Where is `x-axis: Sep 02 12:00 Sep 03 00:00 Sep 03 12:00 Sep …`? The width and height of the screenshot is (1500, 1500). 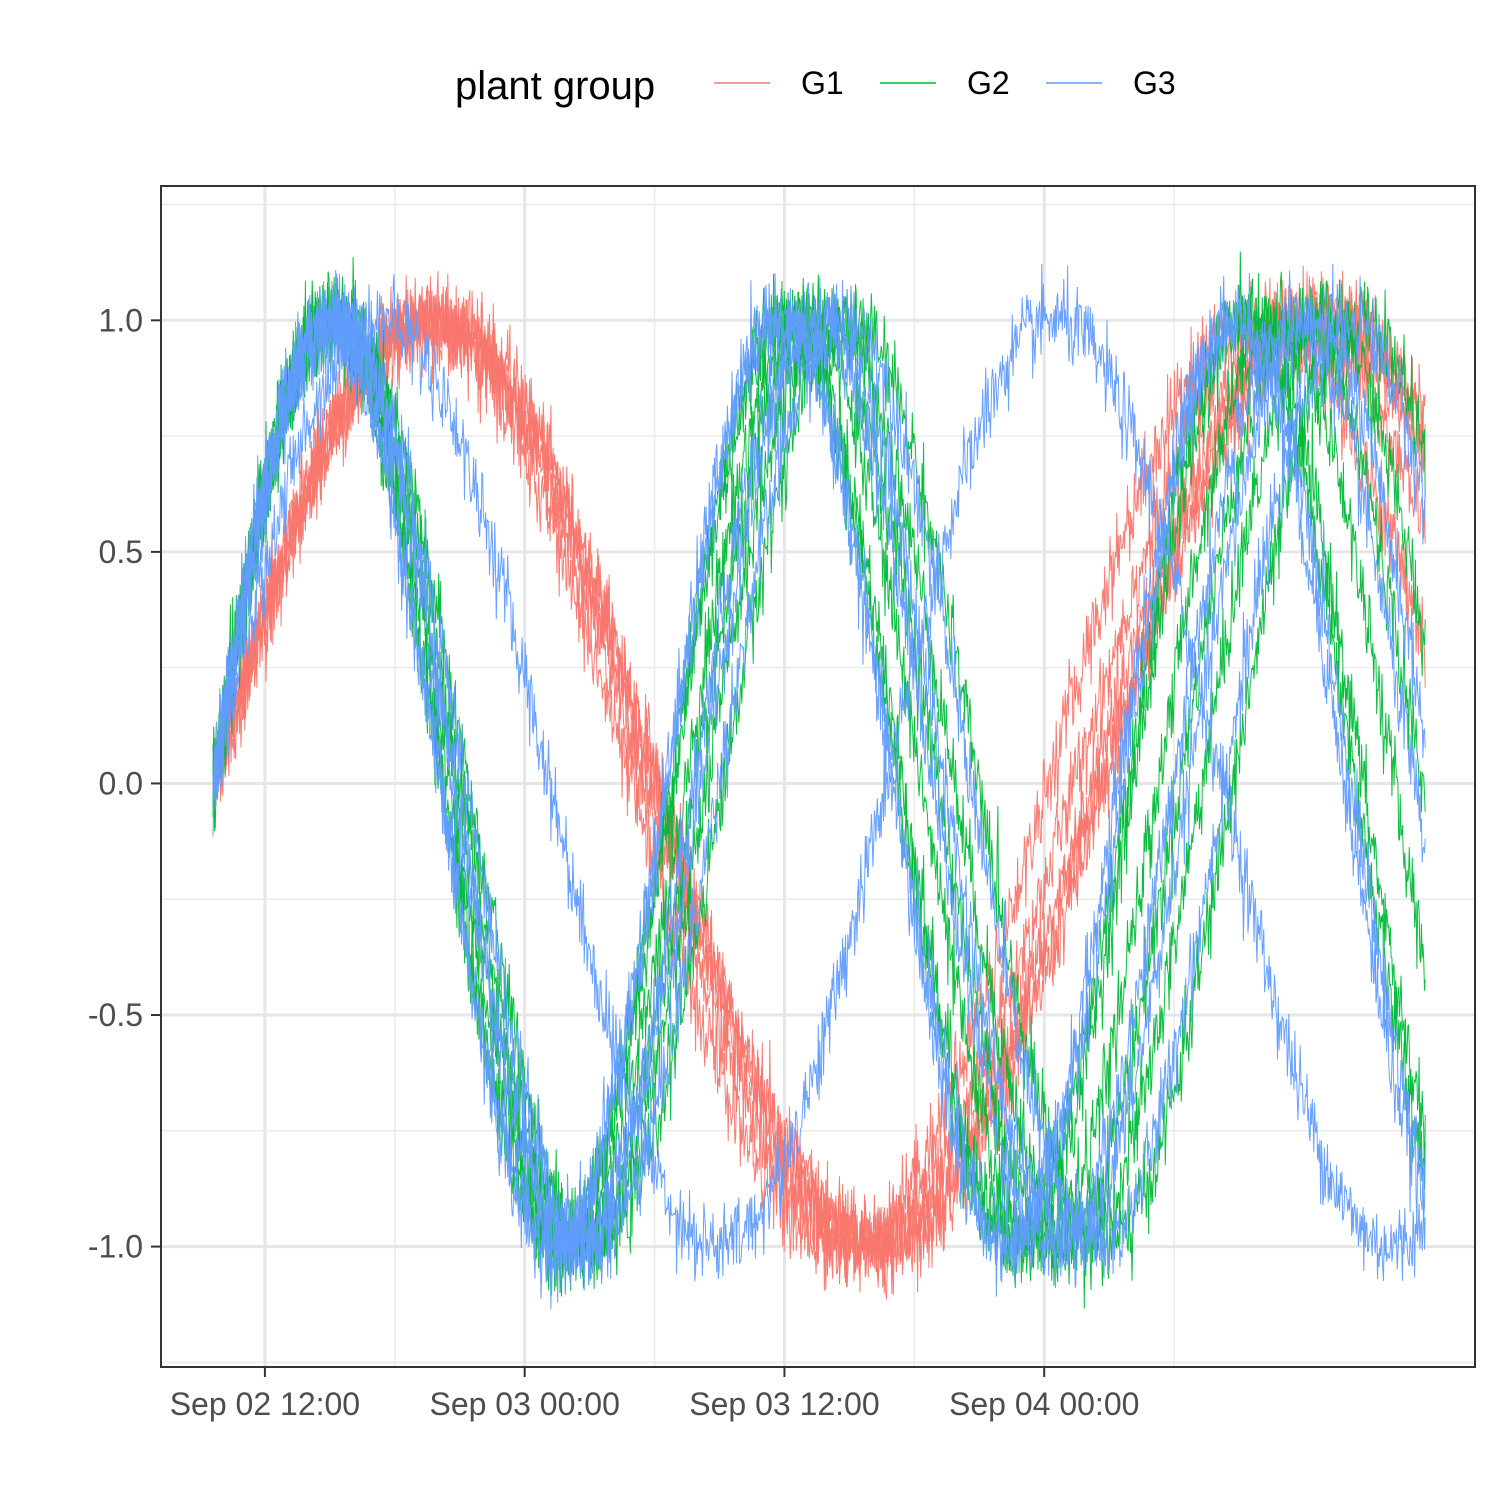
x-axis: Sep 02 12:00 Sep 03 00:00 Sep 03 12:00 Sep … is located at coordinates (654, 1394).